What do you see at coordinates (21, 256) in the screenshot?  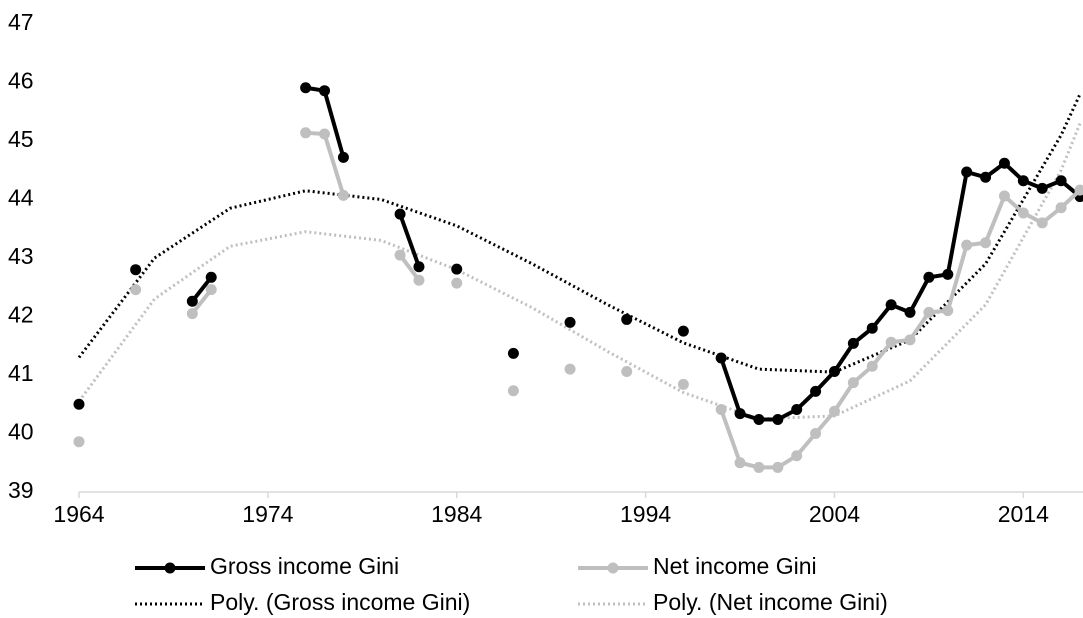 I see `y-tick-label: 43` at bounding box center [21, 256].